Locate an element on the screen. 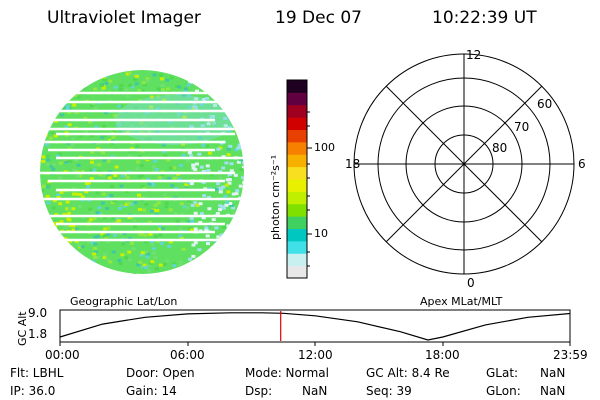 This screenshot has height=400, width=600. mlt-label-0: 0 is located at coordinates (471, 283).